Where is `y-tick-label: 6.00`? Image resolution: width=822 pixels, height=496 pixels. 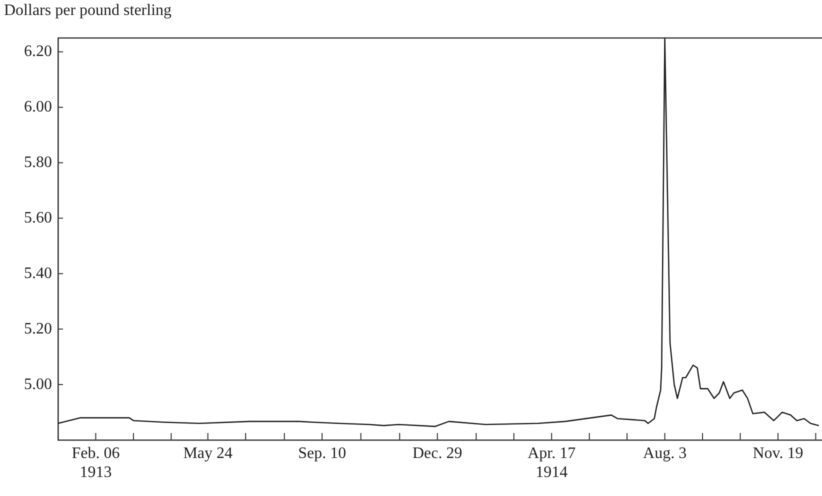 y-tick-label: 6.00 is located at coordinates (38, 107).